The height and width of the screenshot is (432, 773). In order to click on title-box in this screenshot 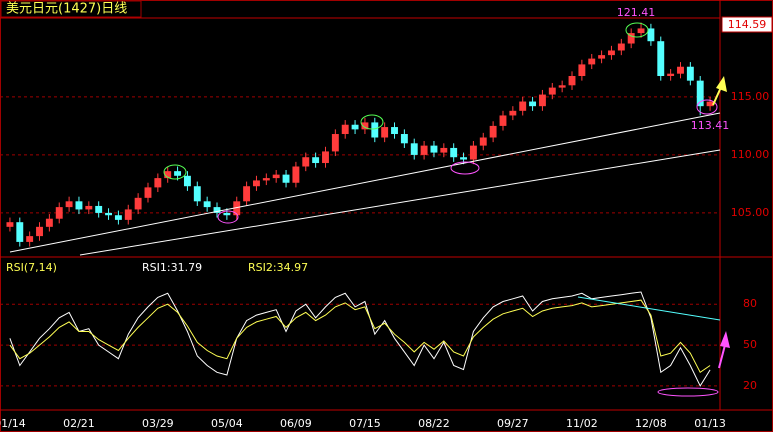, I will do `click(71, 9)`.